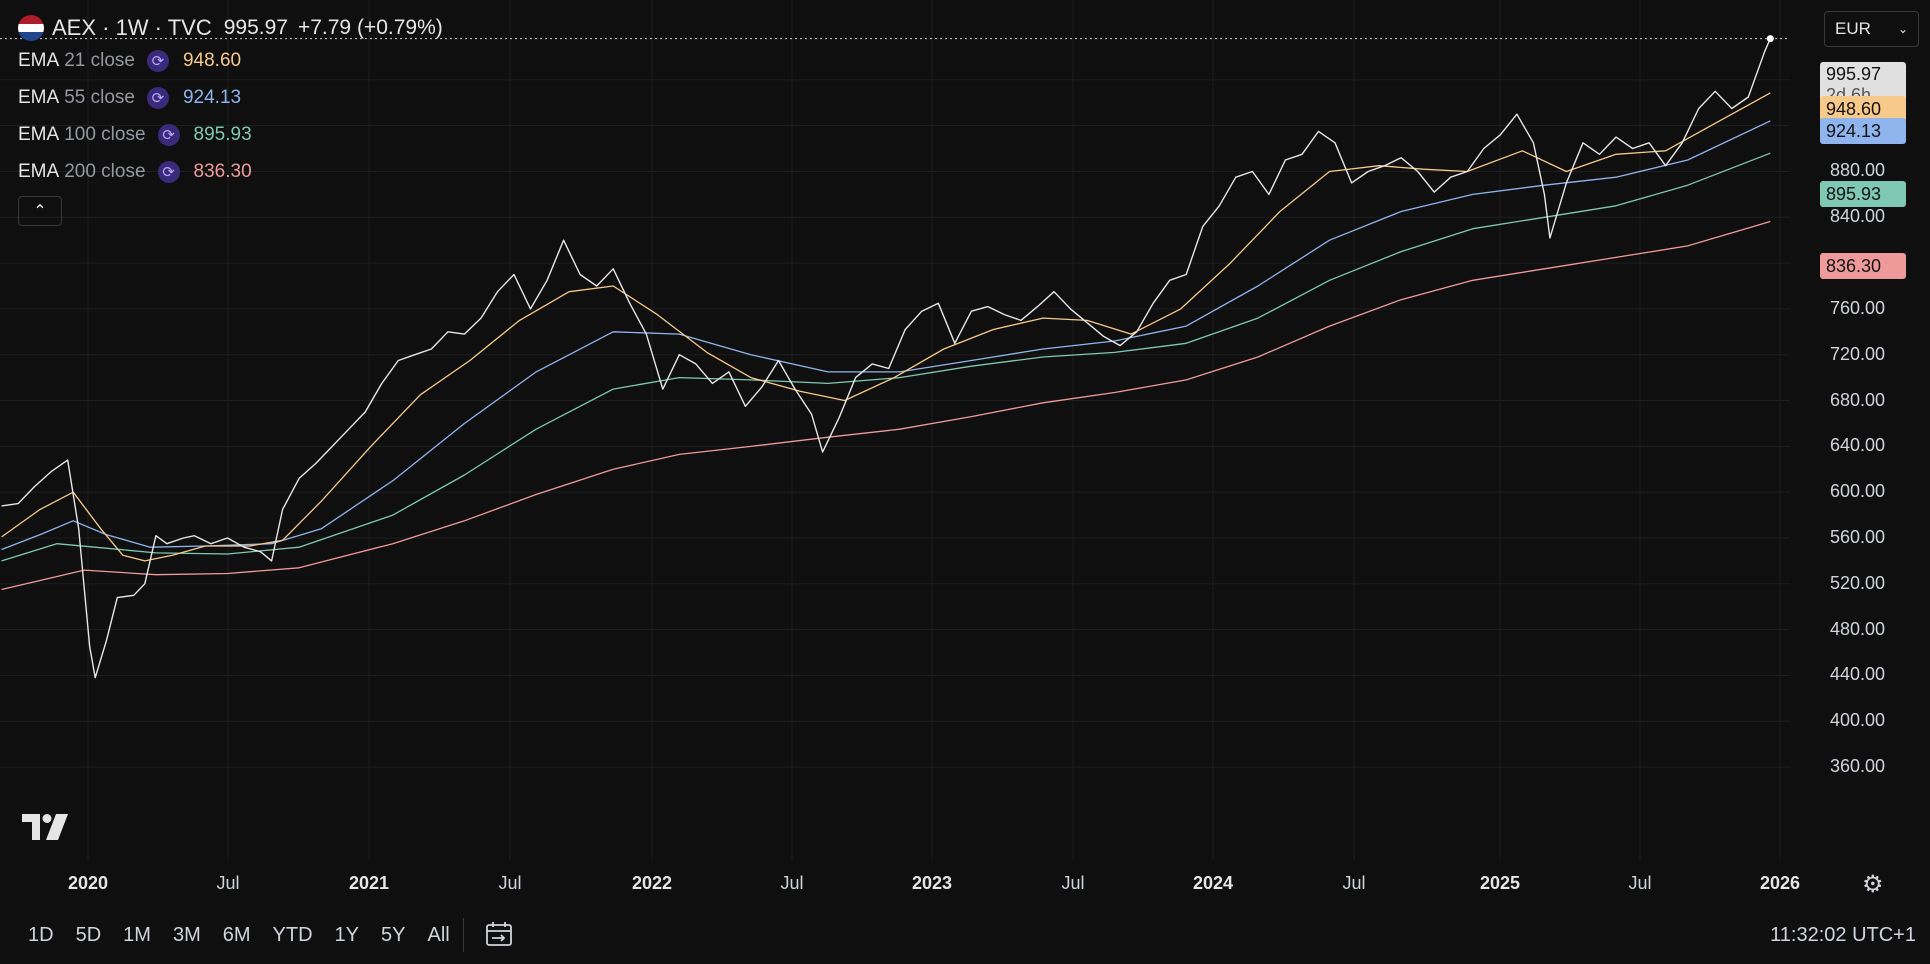  I want to click on range-buttons: 1D 5D 1M 3M 6M YTD 1Y 5Y All, so click(250, 935).